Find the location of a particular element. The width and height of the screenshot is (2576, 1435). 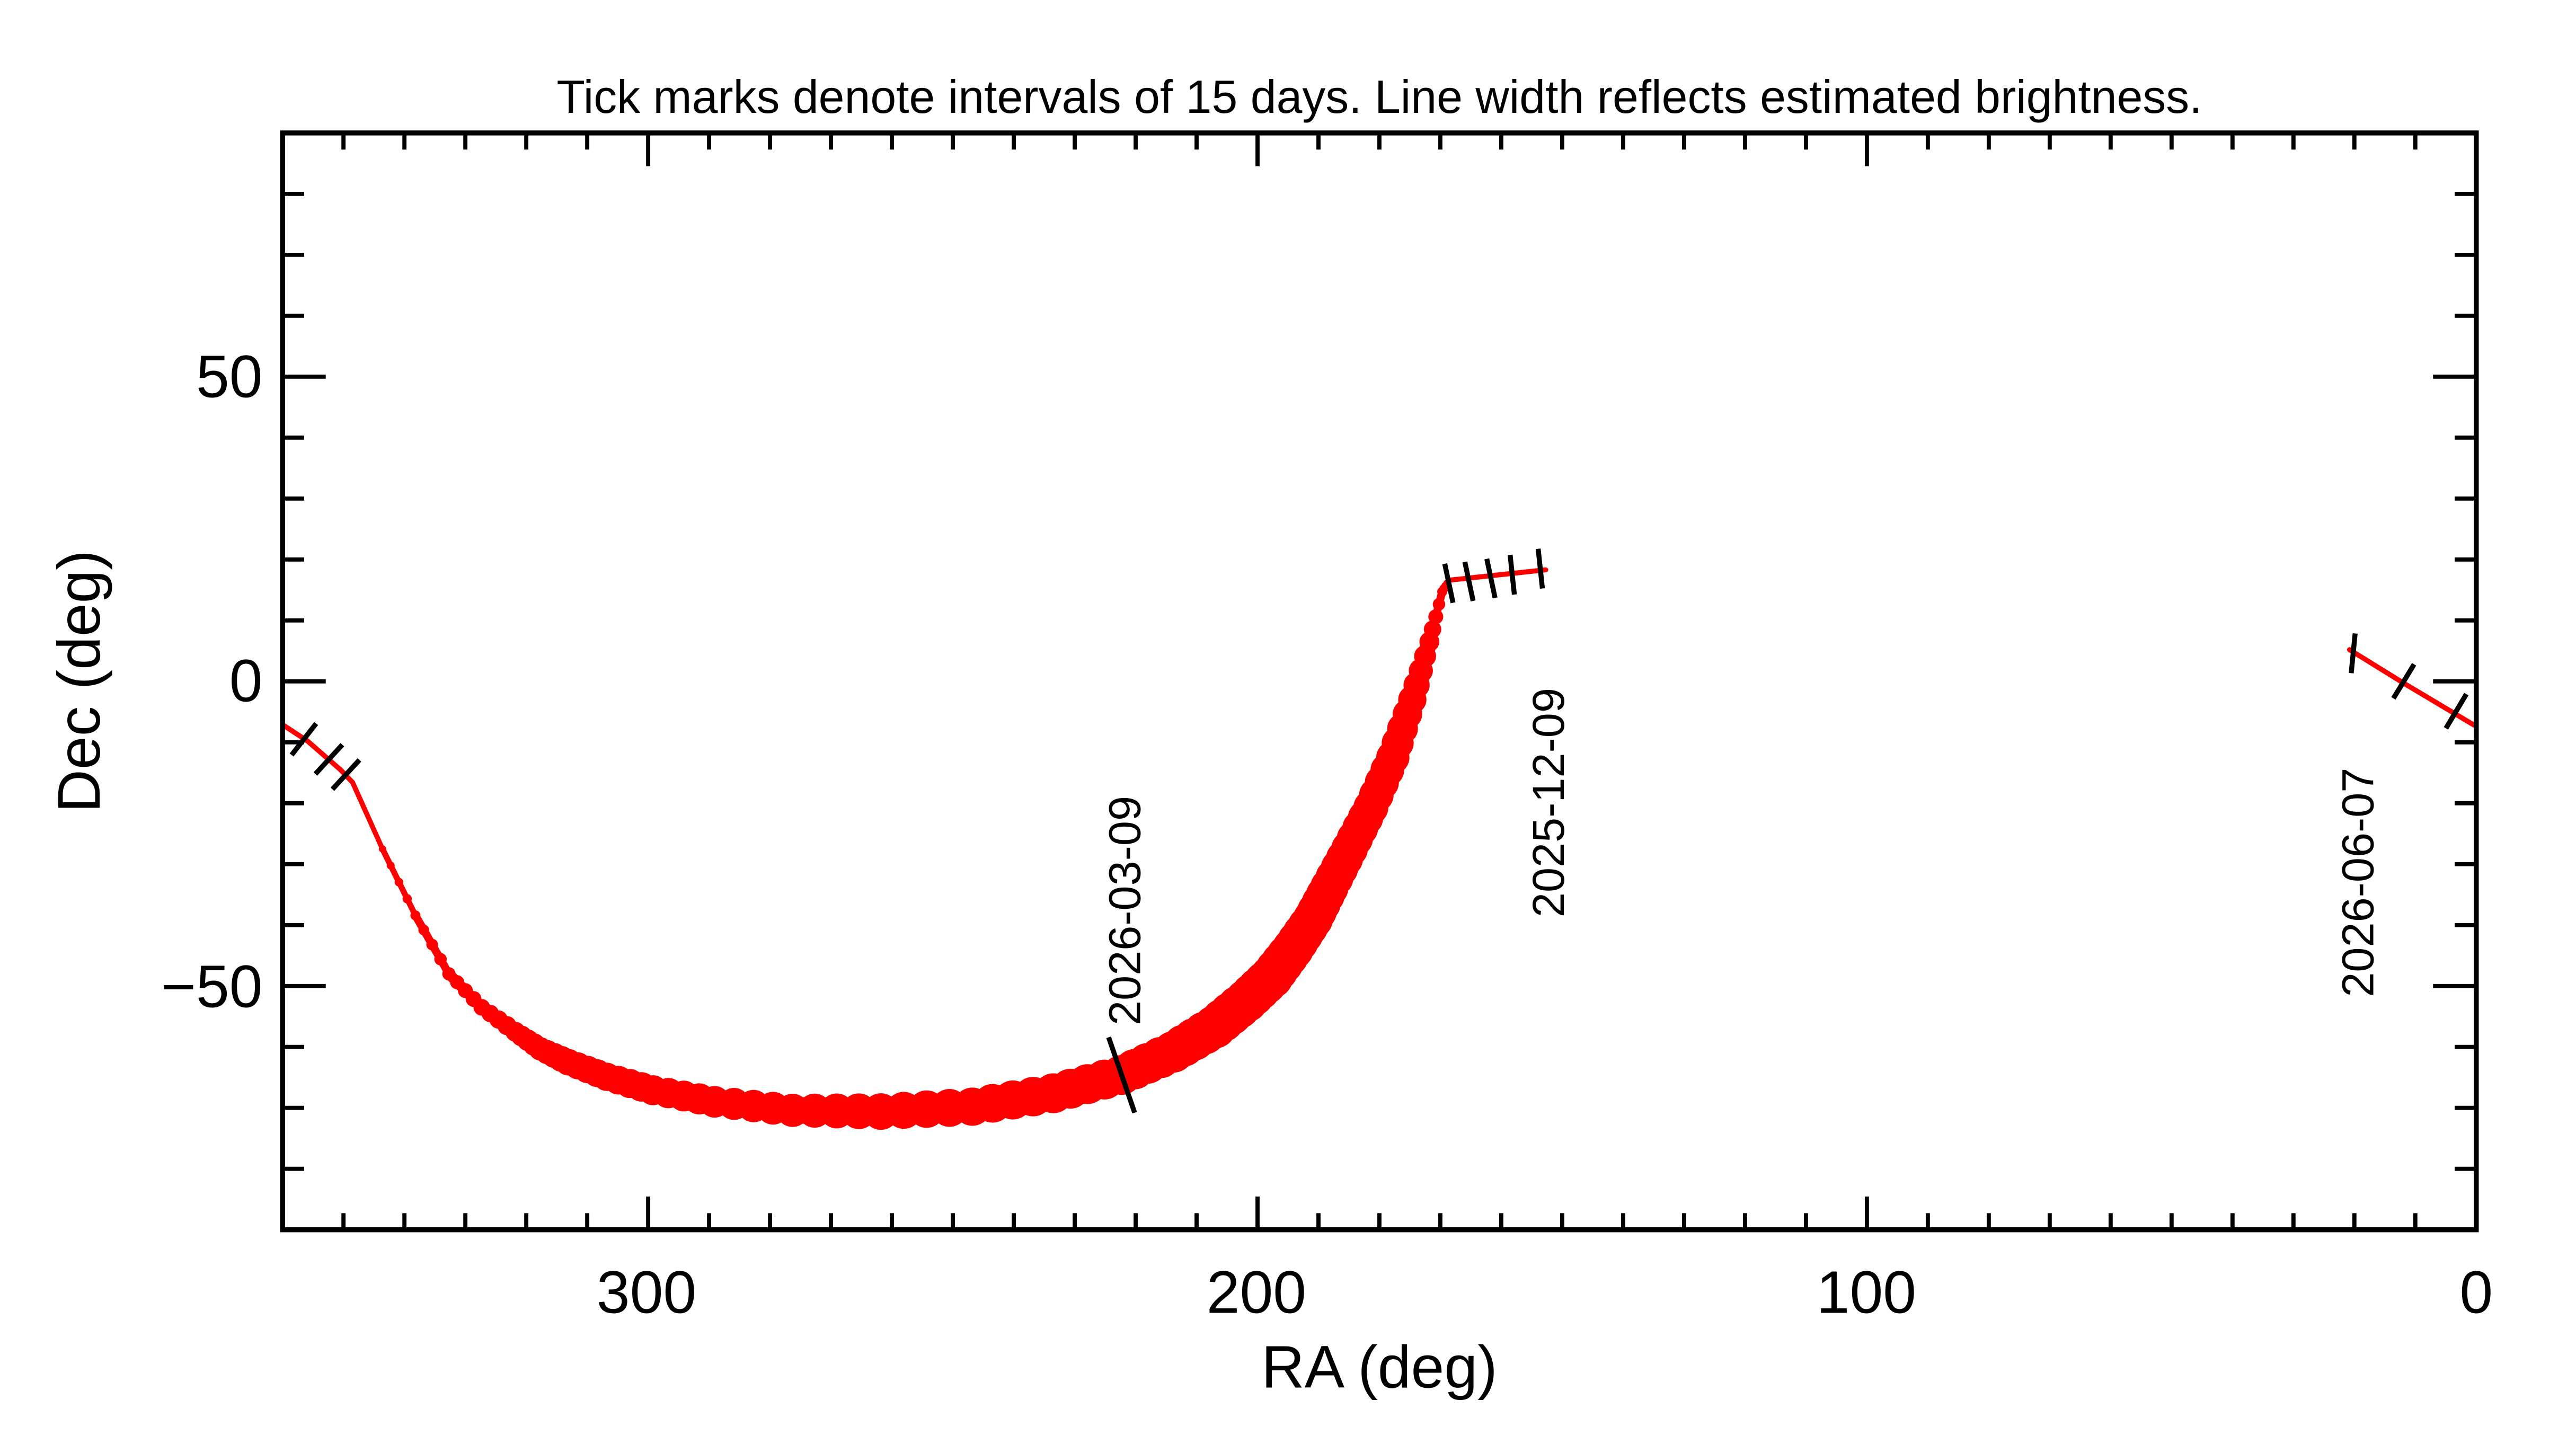

y-axis-label: Dec (deg) is located at coordinates (79, 682).